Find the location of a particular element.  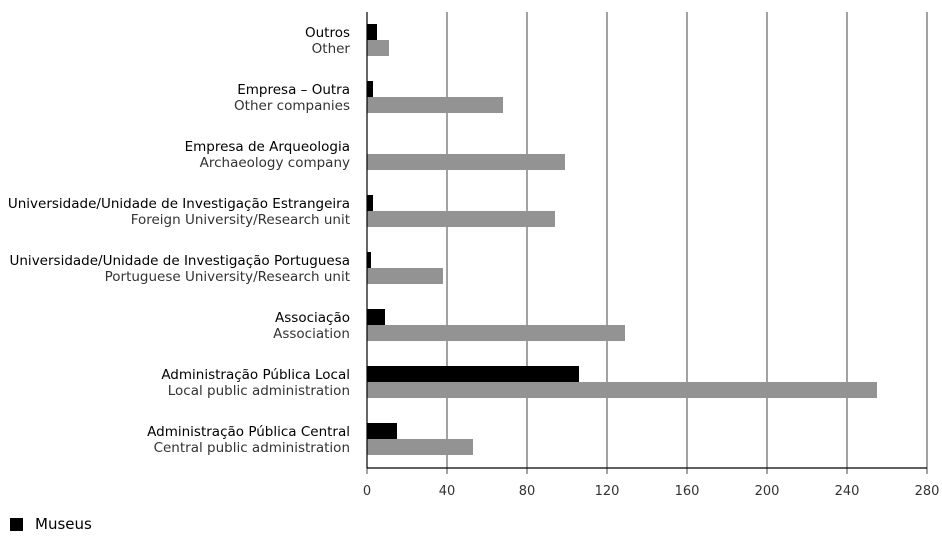

category-label-en: Foreign University/Research unit is located at coordinates (240, 220).